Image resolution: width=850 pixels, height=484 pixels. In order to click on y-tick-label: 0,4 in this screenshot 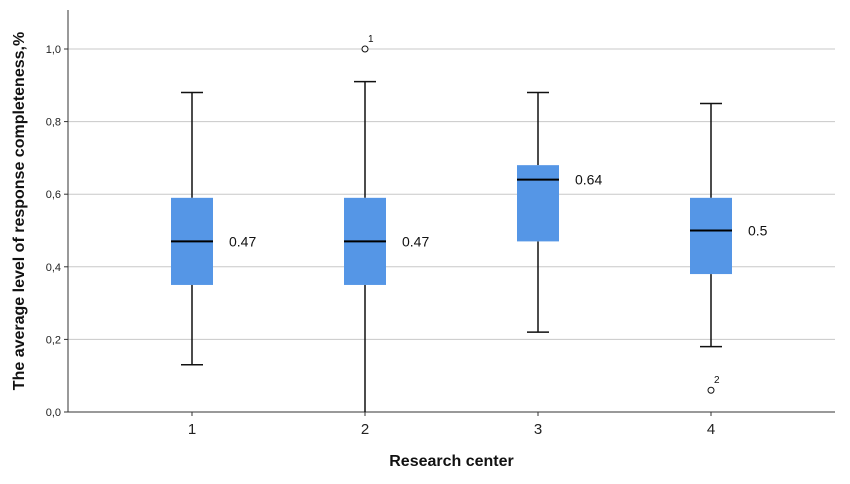, I will do `click(53, 268)`.